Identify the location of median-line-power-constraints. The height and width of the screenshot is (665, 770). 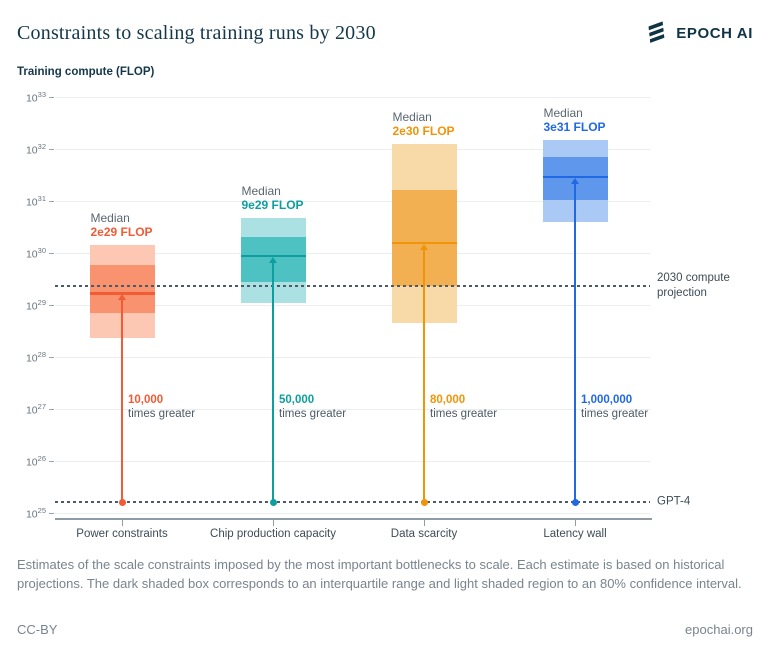
(122, 293).